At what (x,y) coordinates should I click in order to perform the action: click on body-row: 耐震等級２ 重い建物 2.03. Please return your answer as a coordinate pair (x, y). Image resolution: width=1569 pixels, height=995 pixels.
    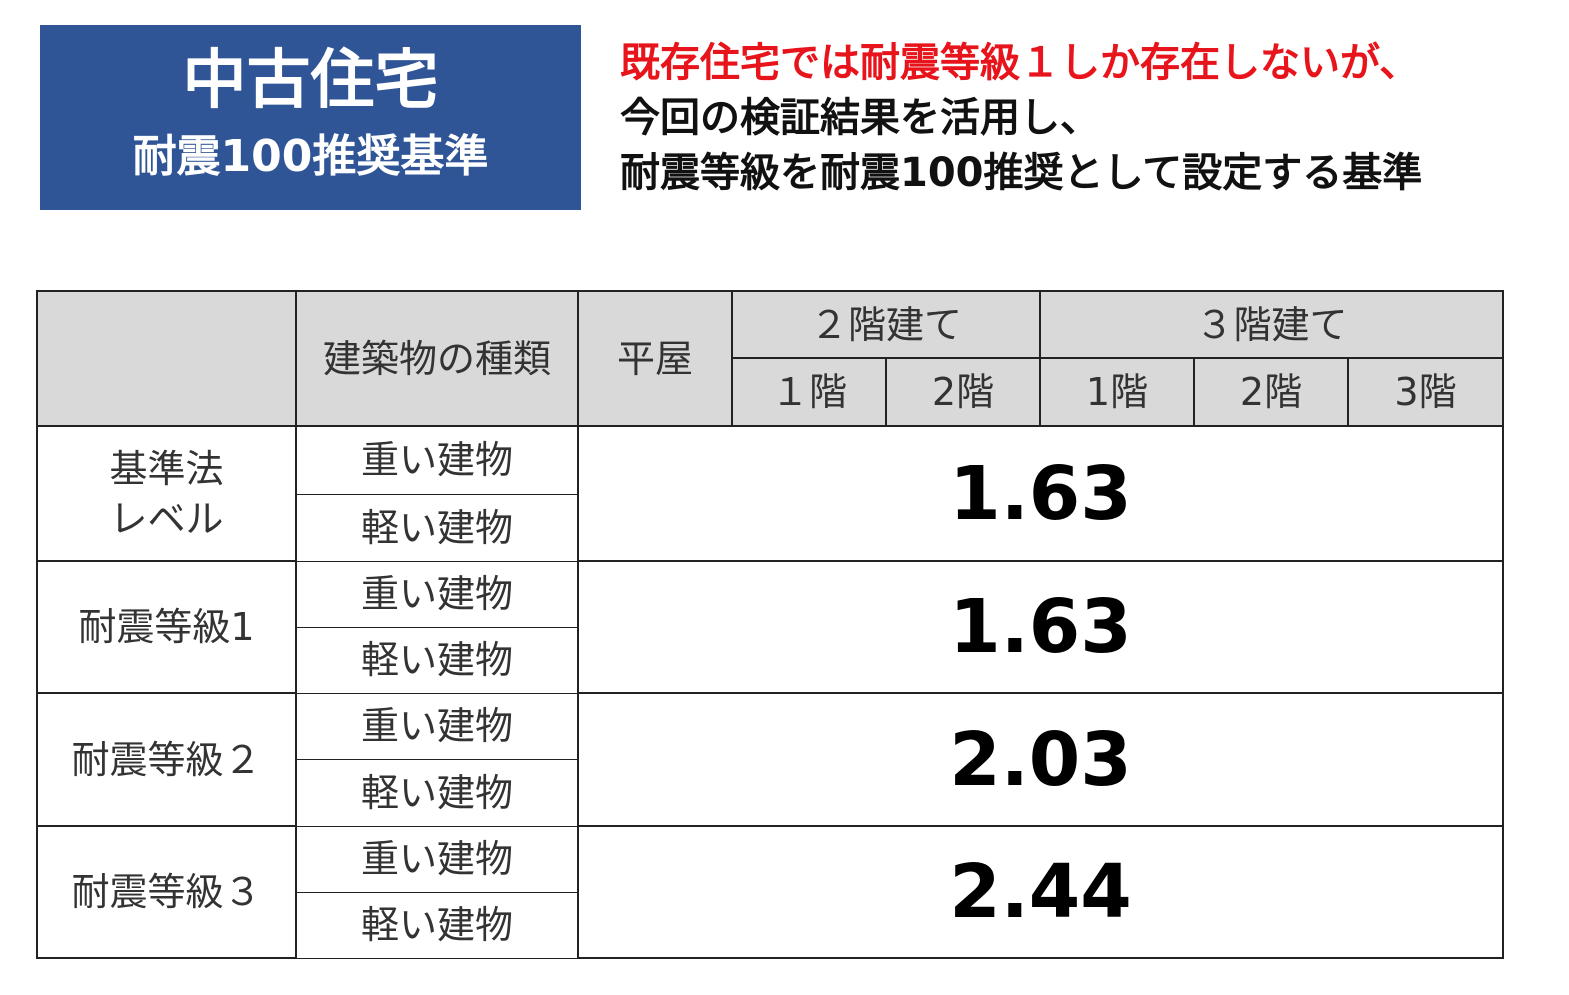
    Looking at the image, I should click on (770, 759).